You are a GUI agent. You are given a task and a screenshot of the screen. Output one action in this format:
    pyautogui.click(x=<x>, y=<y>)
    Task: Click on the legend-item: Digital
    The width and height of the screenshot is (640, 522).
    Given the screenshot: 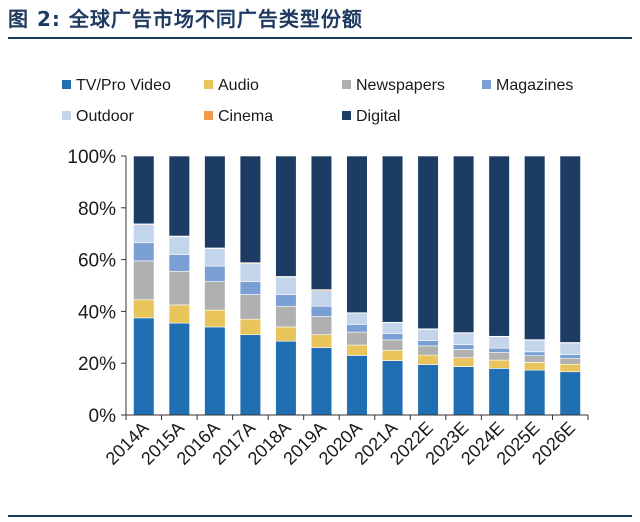 What is the action you would take?
    pyautogui.click(x=371, y=116)
    